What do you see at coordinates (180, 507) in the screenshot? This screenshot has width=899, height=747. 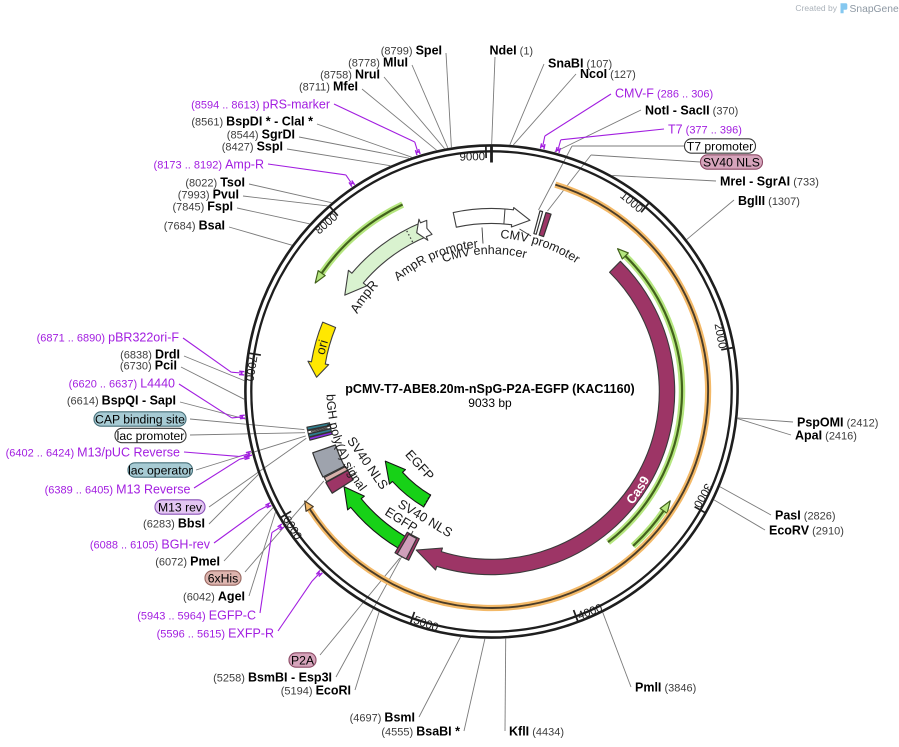 I see `svg-text: M13 rev` at bounding box center [180, 507].